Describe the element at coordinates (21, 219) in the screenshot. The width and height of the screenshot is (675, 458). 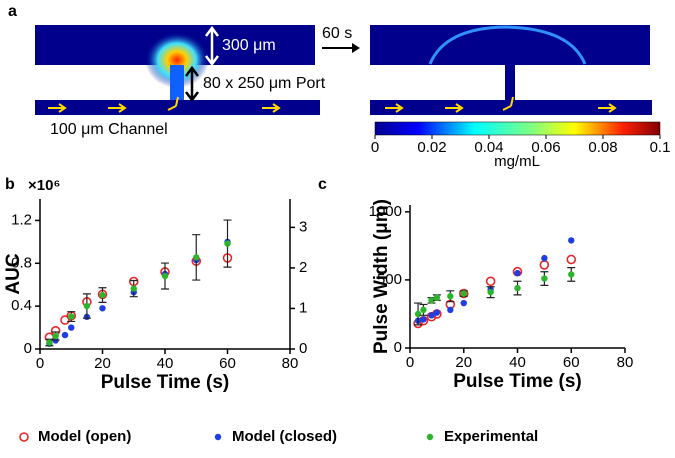
I see `y-tick-label: 1.2` at that location.